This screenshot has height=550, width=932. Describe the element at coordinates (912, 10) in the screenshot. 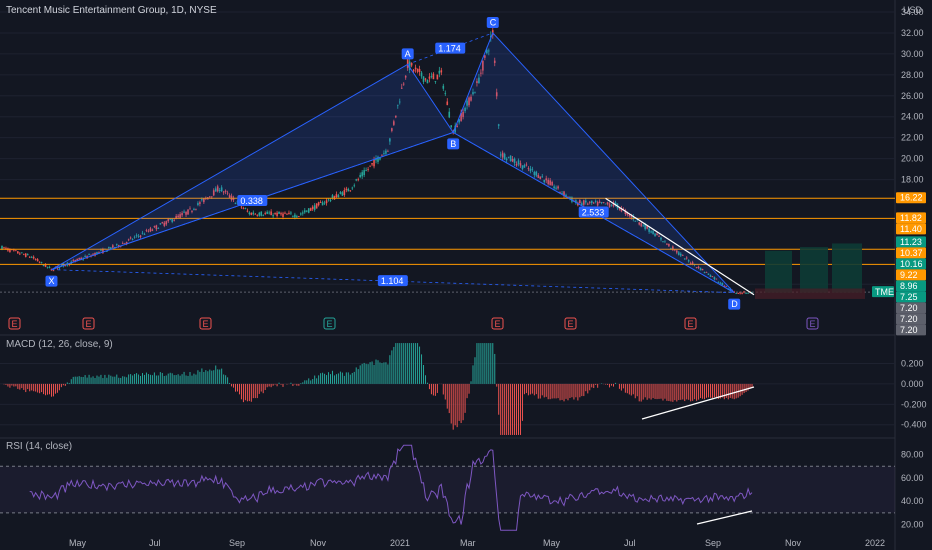

I see `currency-label: USD` at that location.